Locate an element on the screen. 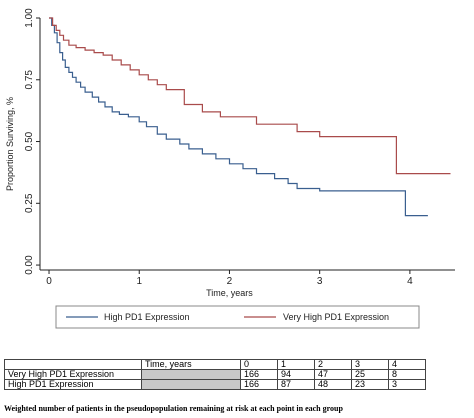 This screenshot has width=474, height=418. risk-table-corner is located at coordinates (73, 364).